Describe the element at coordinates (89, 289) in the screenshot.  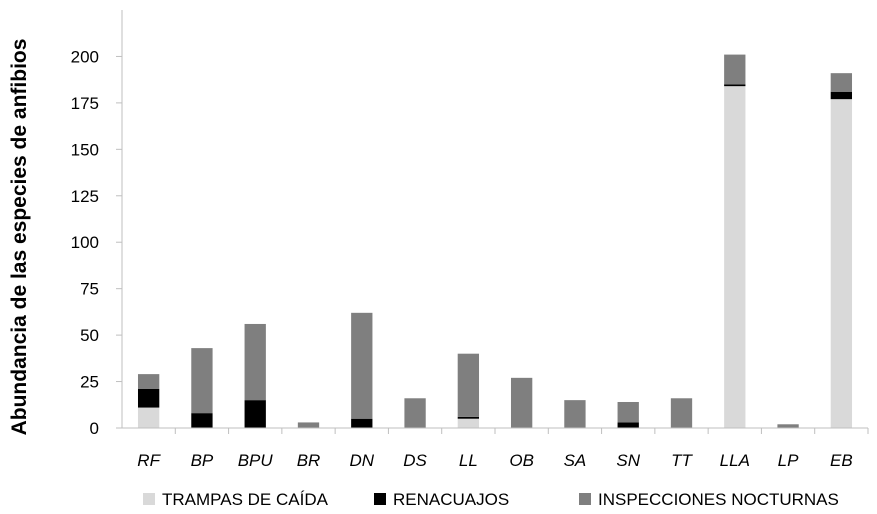
I see `y-tick-label: 75` at that location.